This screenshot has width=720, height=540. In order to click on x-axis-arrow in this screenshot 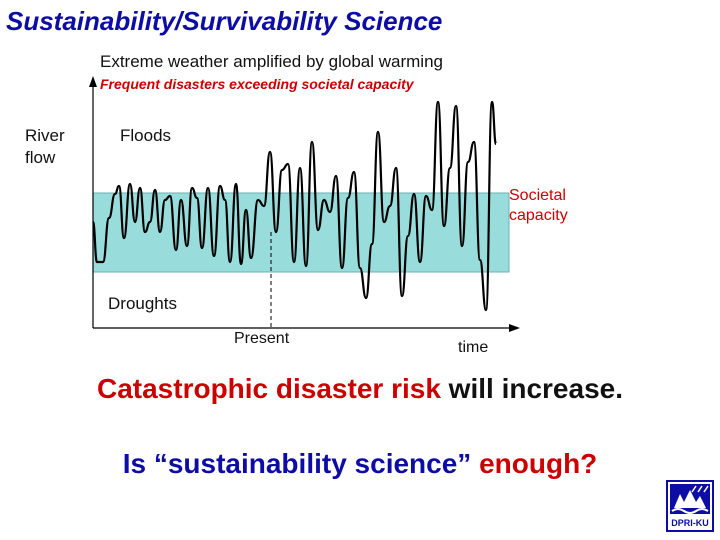, I will do `click(514, 328)`.